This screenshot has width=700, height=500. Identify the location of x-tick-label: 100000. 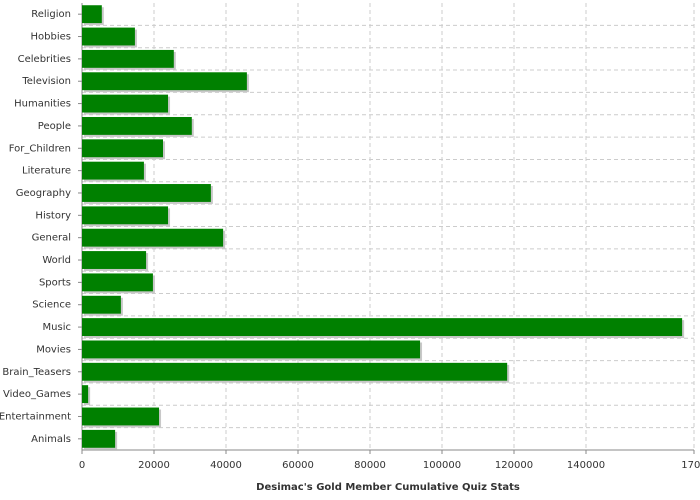
(442, 465).